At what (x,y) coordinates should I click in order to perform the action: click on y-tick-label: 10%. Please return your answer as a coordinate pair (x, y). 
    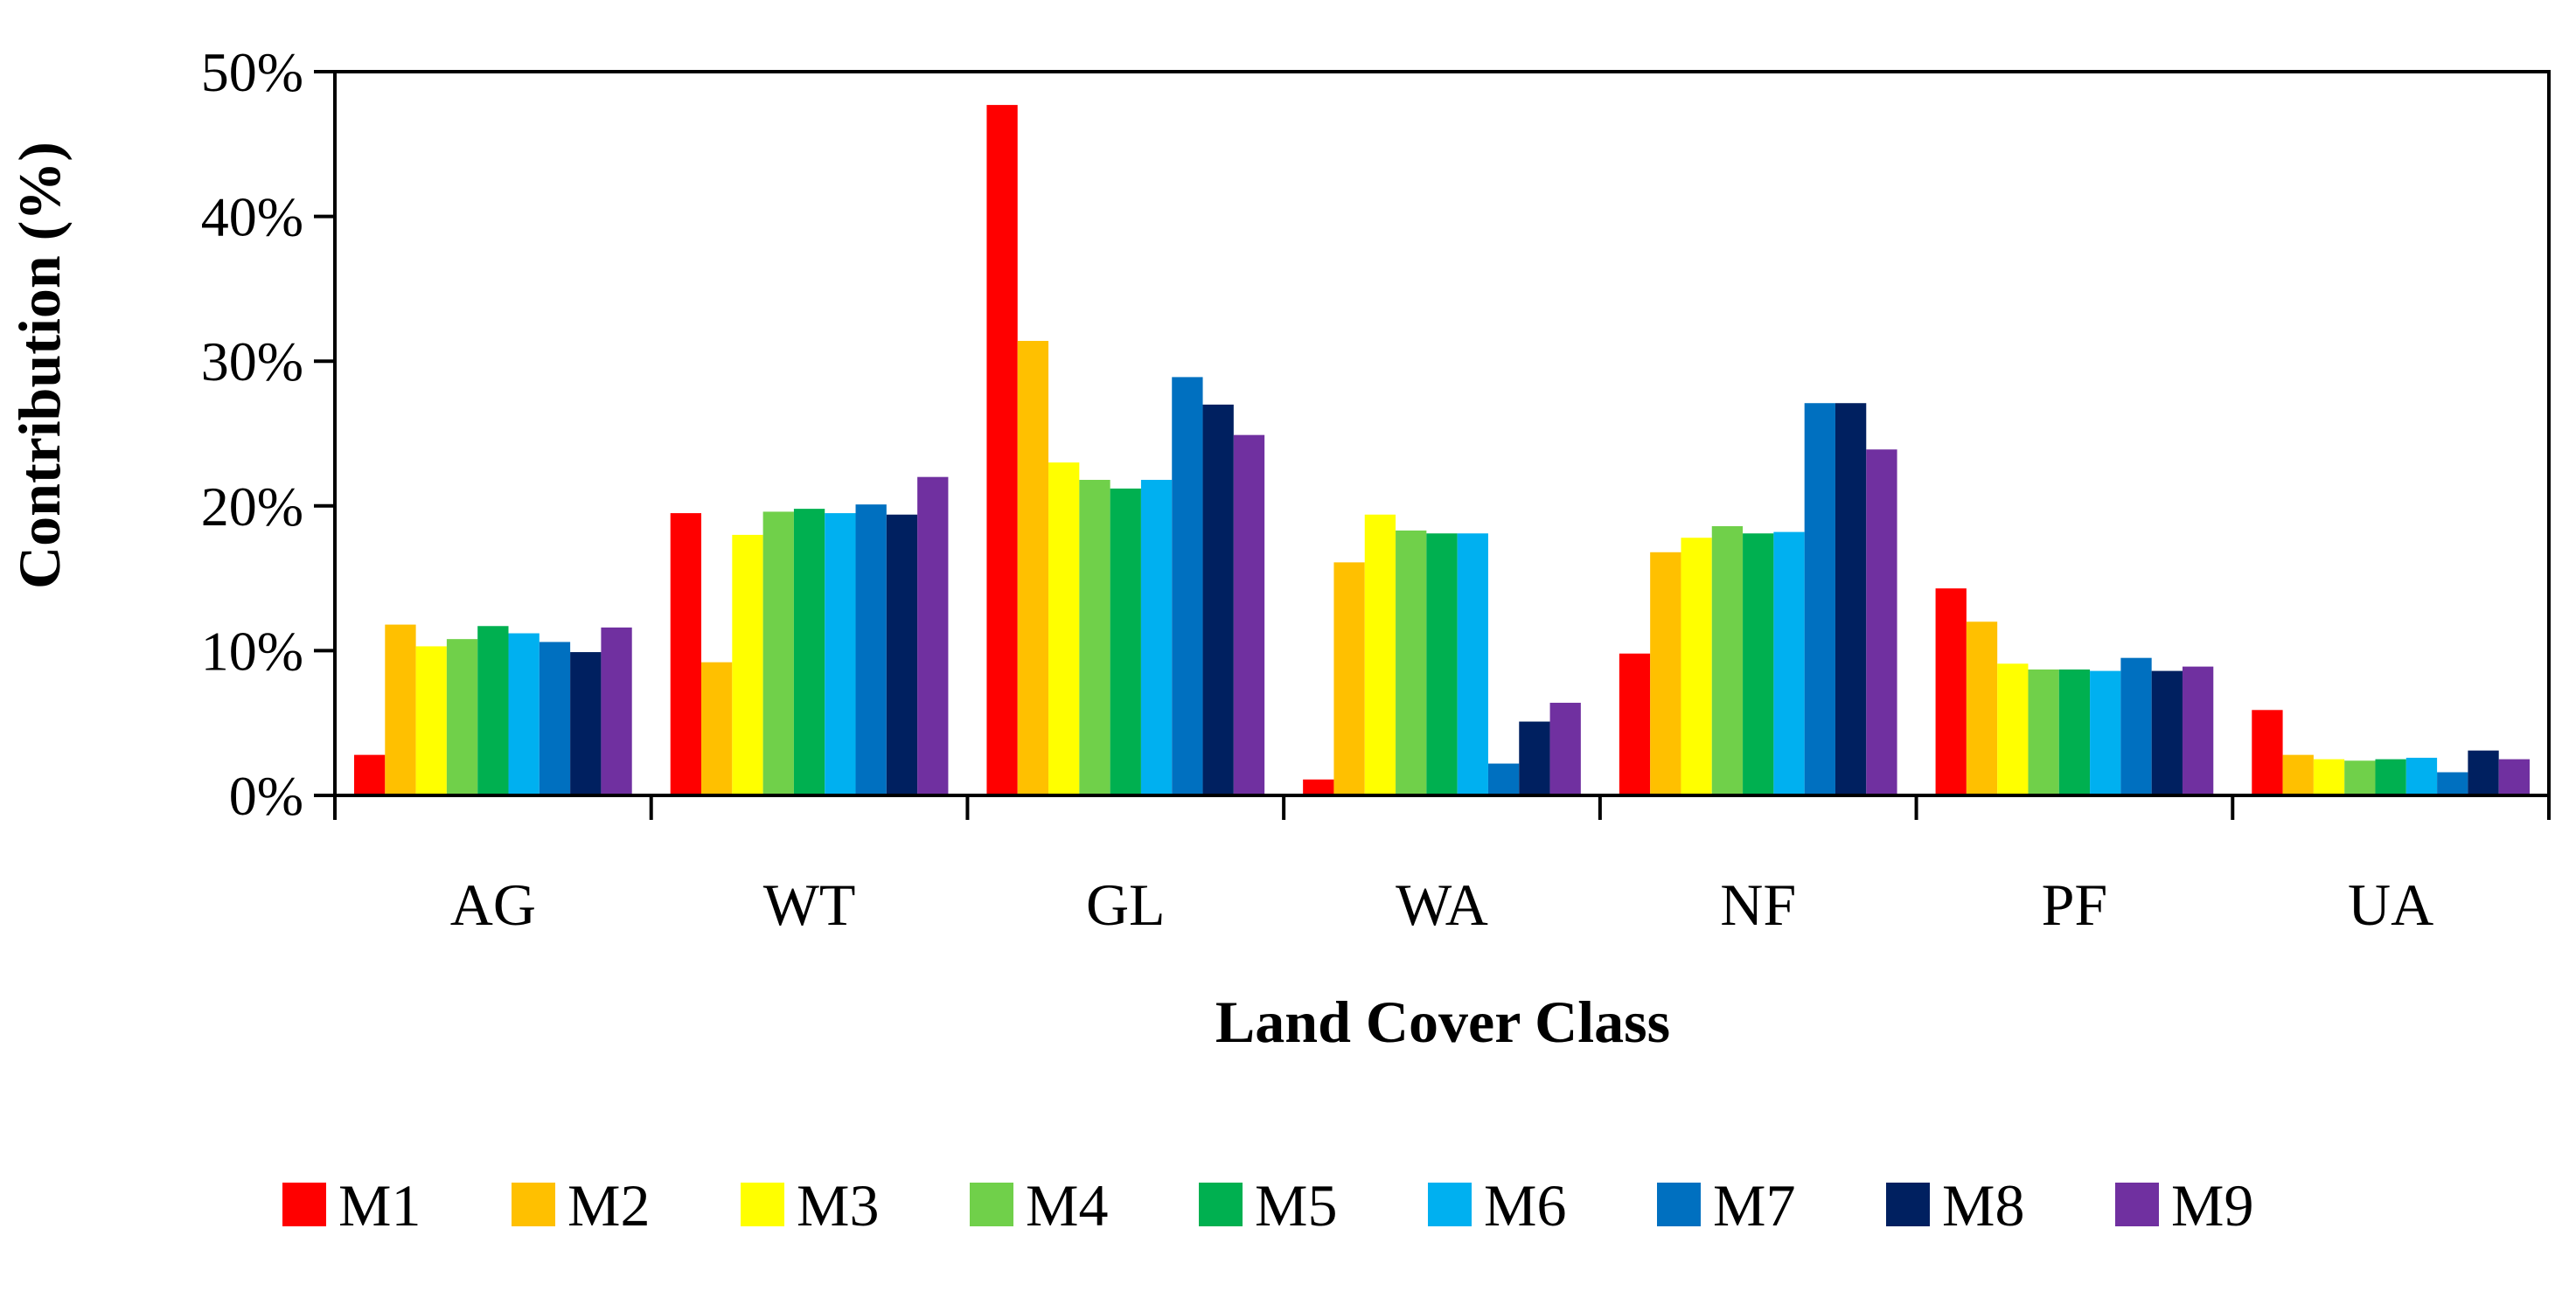
    Looking at the image, I should click on (252, 651).